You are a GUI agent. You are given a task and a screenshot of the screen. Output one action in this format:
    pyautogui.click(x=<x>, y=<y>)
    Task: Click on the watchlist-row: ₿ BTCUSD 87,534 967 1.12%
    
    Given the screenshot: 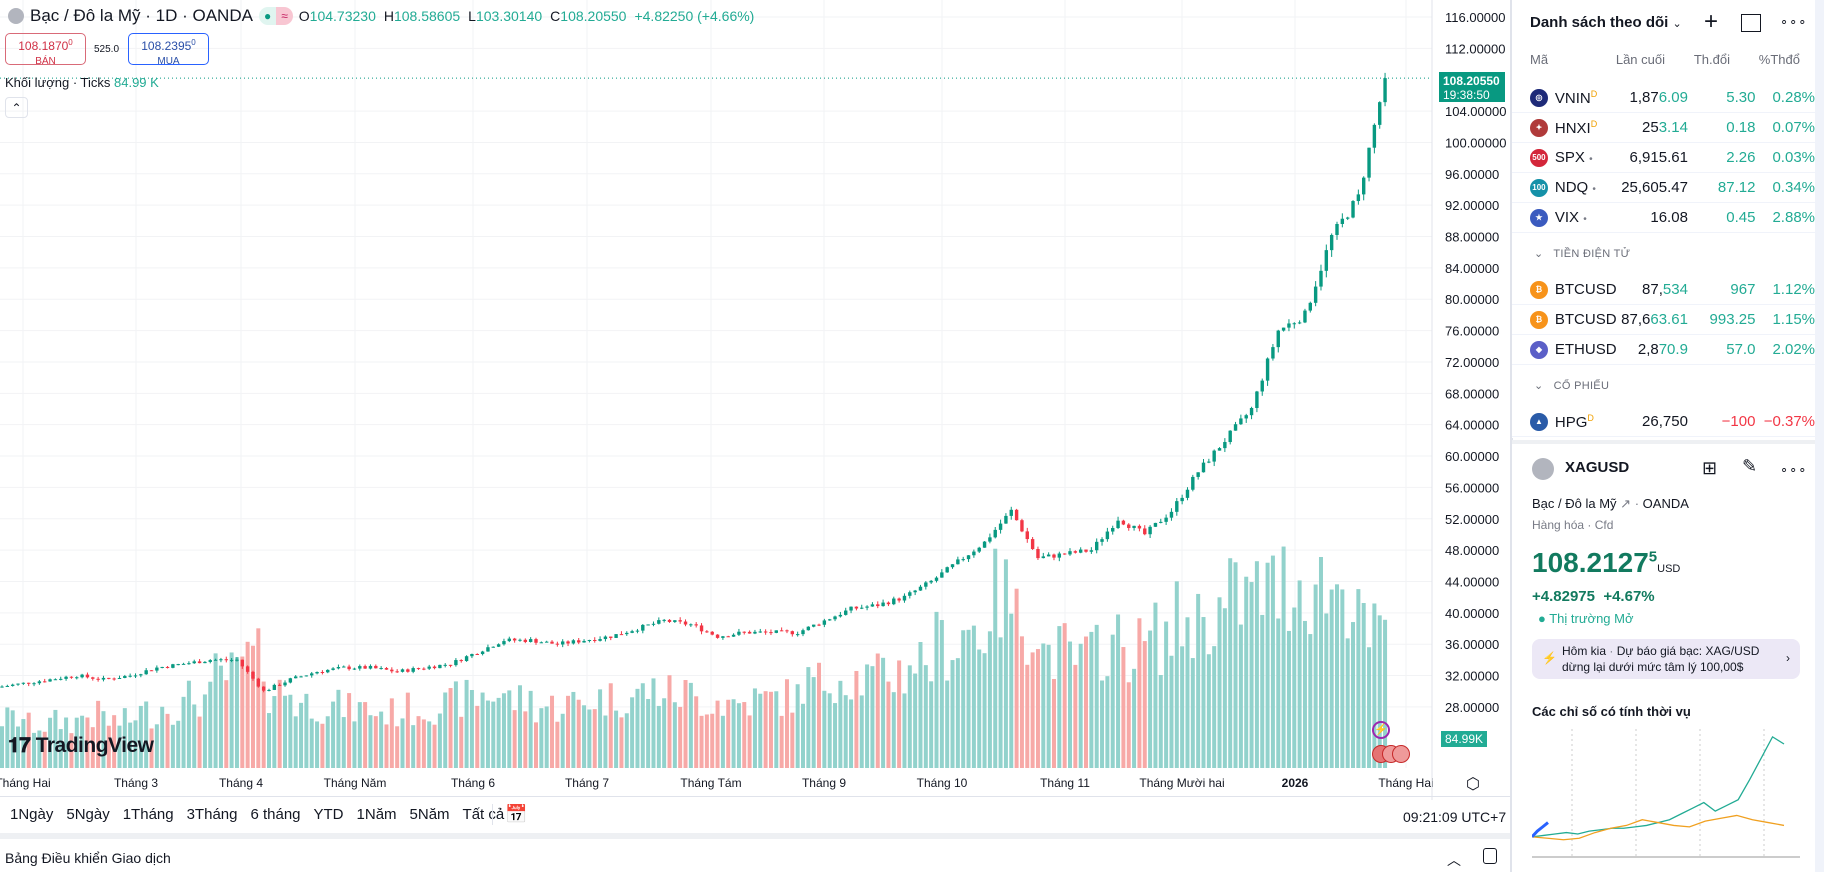 What is the action you would take?
    pyautogui.click(x=1663, y=290)
    